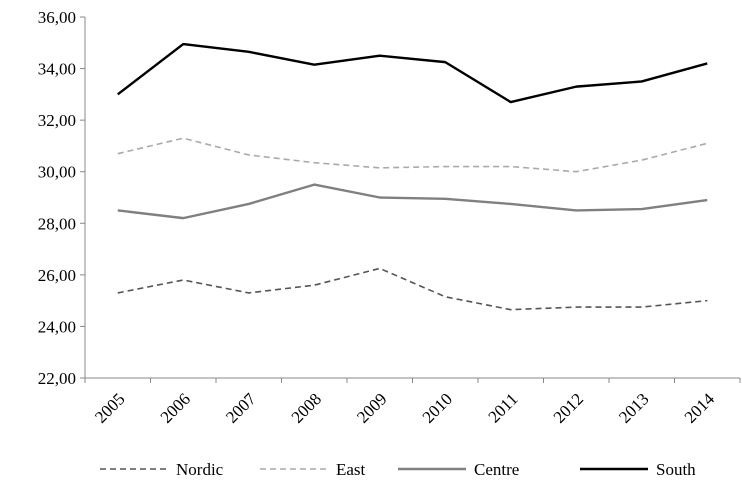 The image size is (742, 492). Describe the element at coordinates (57, 69) in the screenshot. I see `y-tick-label: 34,00` at that location.